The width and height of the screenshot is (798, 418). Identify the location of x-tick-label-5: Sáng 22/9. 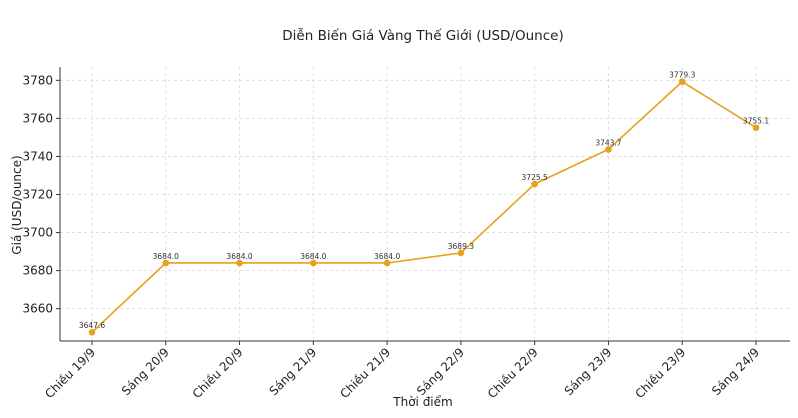
(440, 371).